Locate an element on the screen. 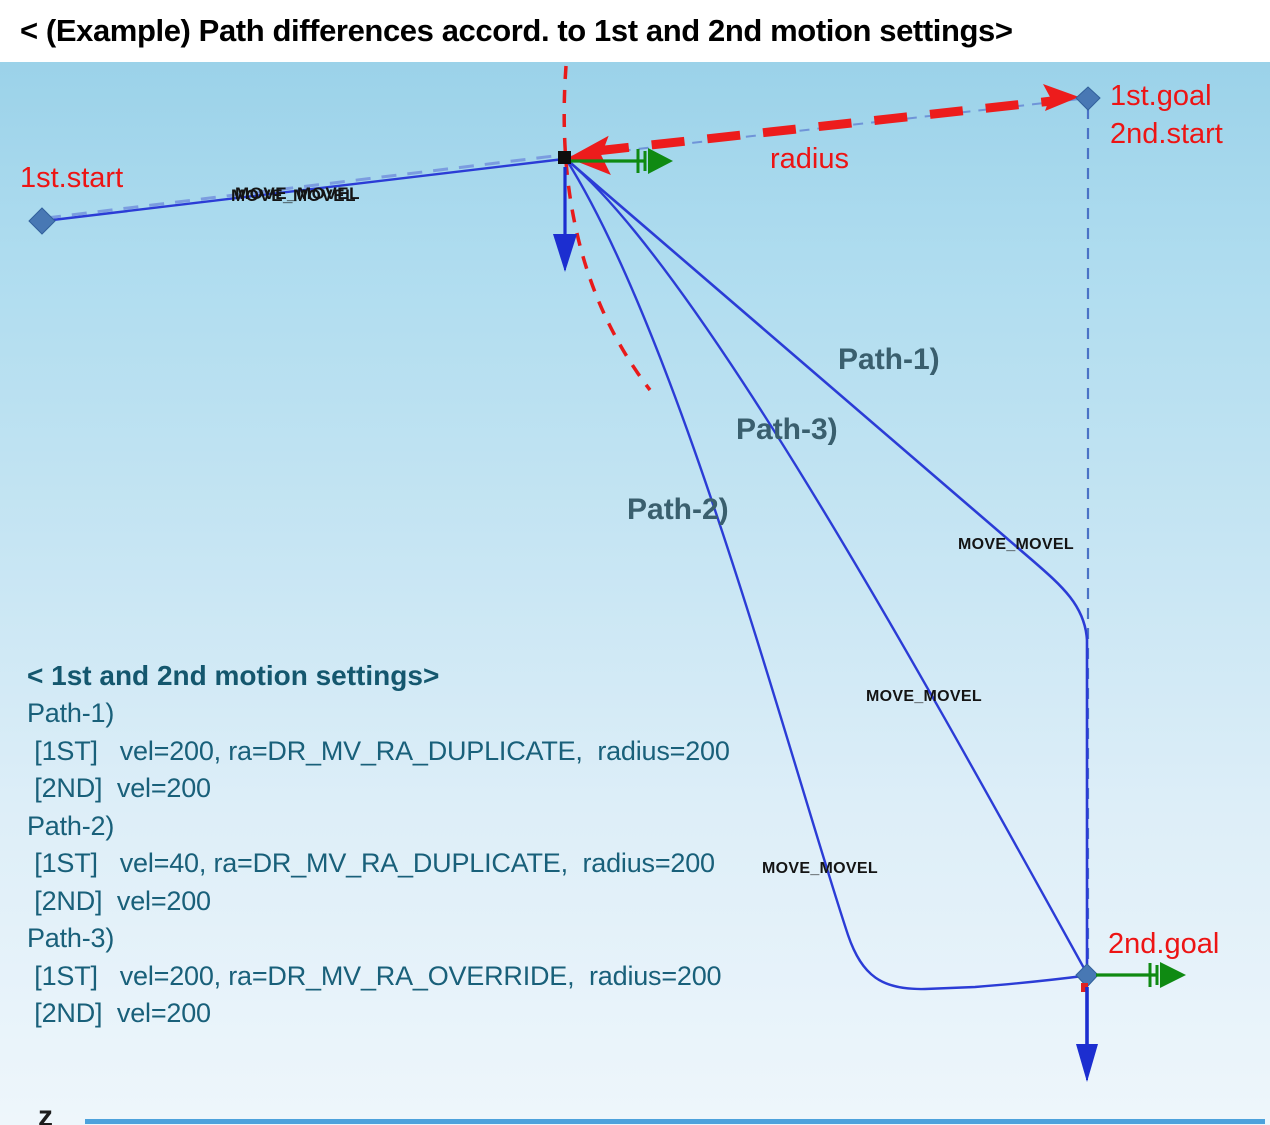 The height and width of the screenshot is (1125, 1270). world-z-axis-label: z is located at coordinates (45, 1112).